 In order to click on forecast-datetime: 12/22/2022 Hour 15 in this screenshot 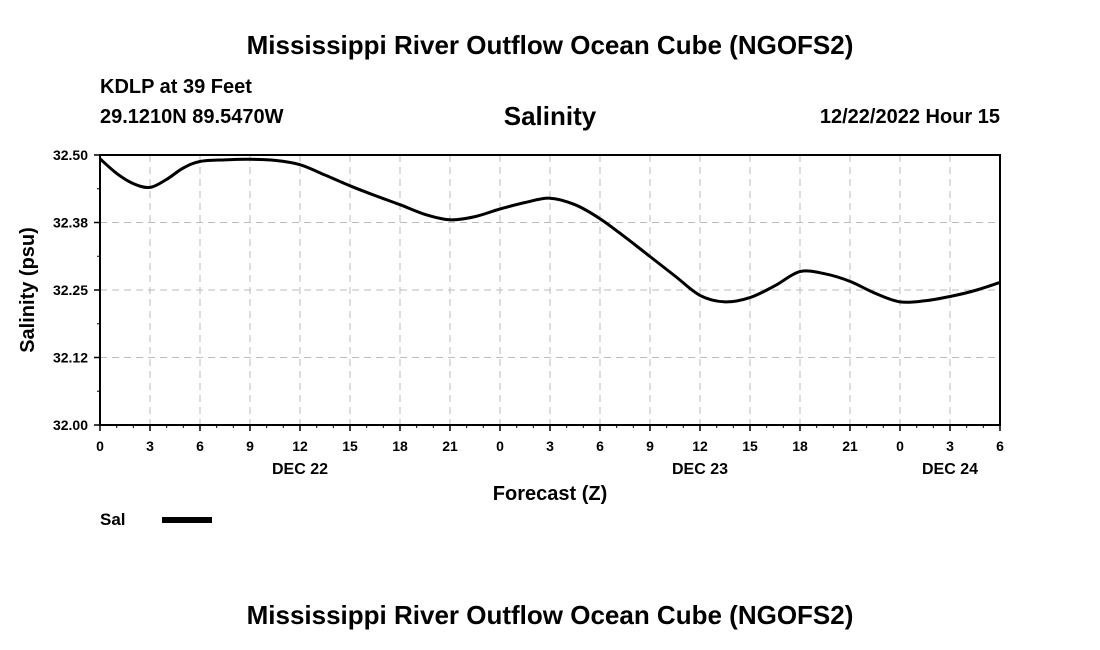, I will do `click(909, 117)`.